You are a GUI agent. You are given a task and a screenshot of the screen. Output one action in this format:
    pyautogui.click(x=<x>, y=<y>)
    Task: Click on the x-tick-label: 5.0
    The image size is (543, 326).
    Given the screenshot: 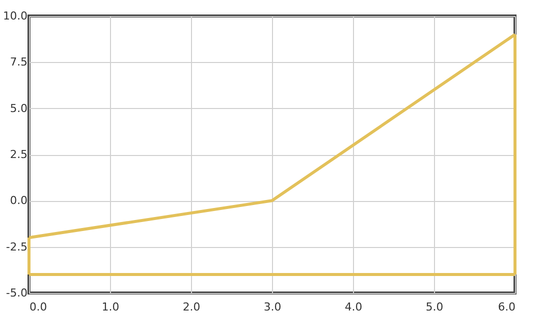 What is the action you would take?
    pyautogui.click(x=435, y=307)
    